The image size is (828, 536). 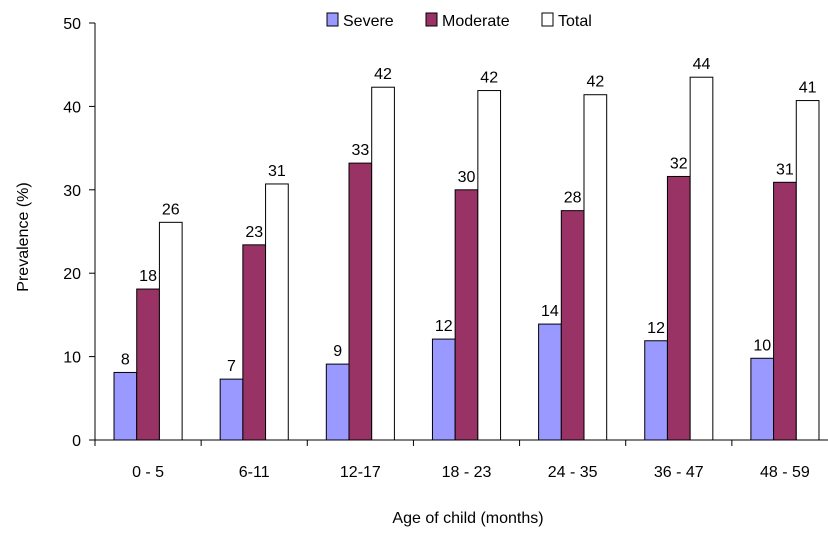 What do you see at coordinates (76, 441) in the screenshot?
I see `y-tick-label: 0` at bounding box center [76, 441].